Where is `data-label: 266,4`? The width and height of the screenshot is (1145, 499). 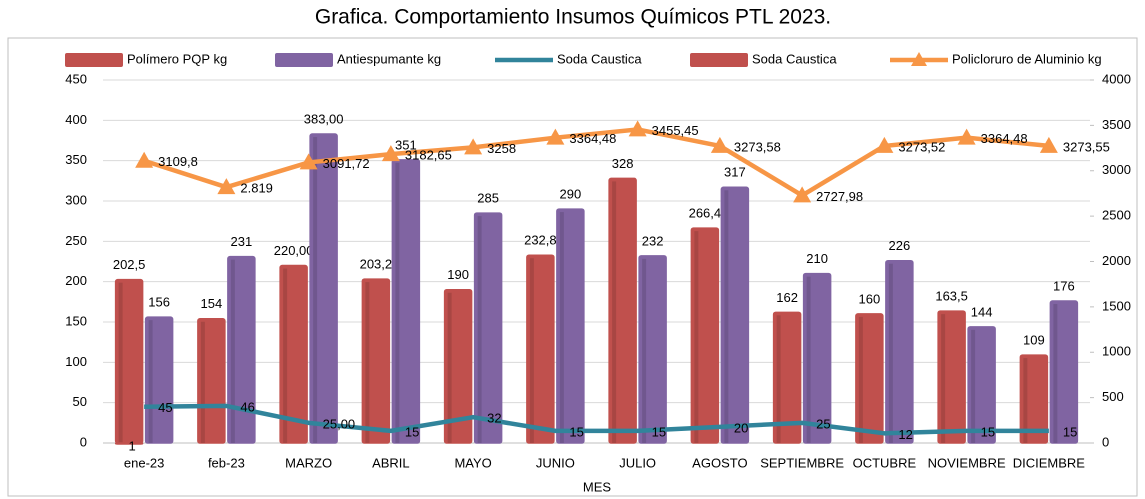
data-label: 266,4 is located at coordinates (705, 213).